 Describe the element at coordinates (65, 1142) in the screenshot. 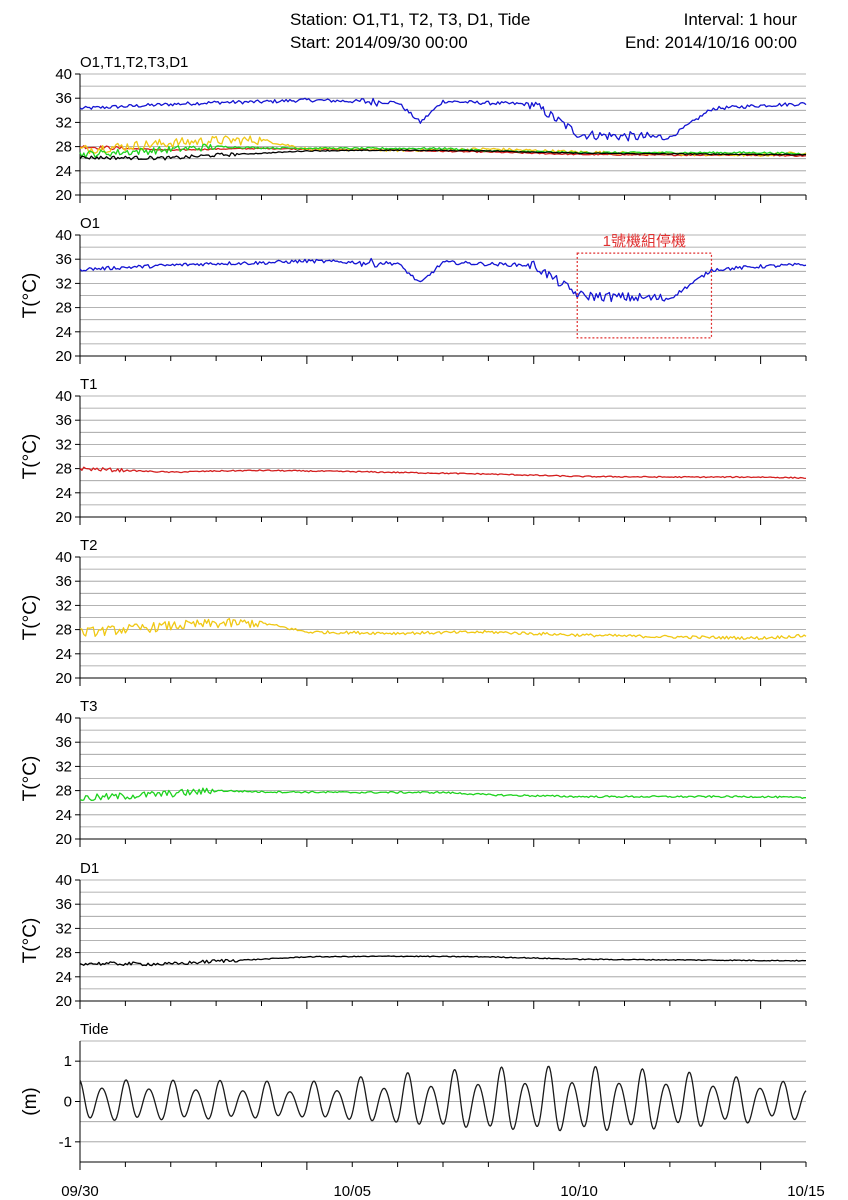

I see `y-tick-label: -1` at that location.